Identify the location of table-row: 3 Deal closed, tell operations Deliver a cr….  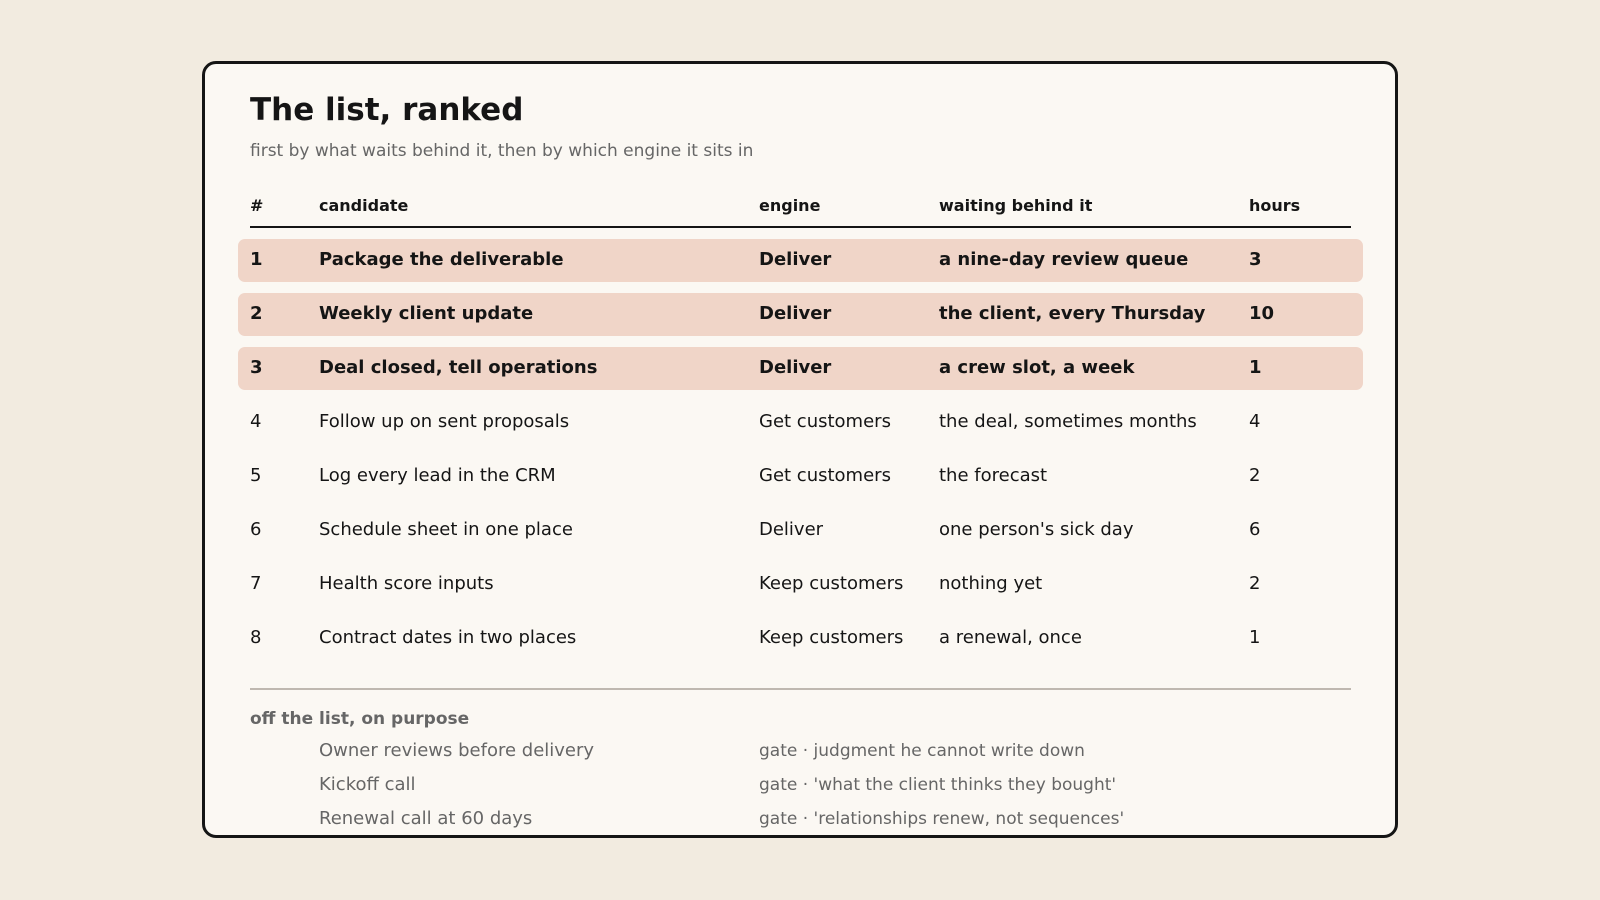
(800, 368).